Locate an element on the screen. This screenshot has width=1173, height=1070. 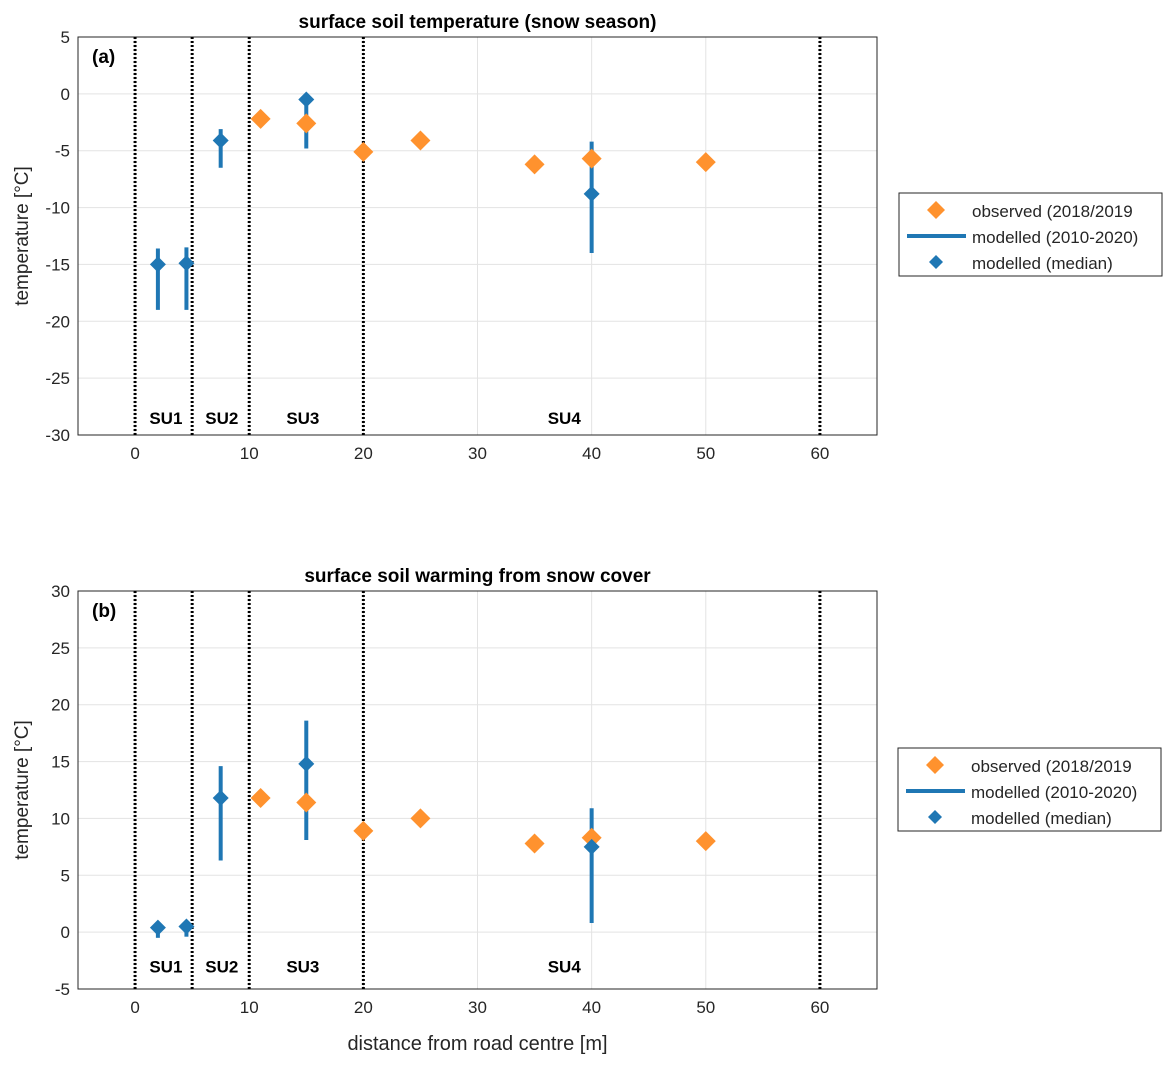
y-tick-label: -15 is located at coordinates (57, 264).